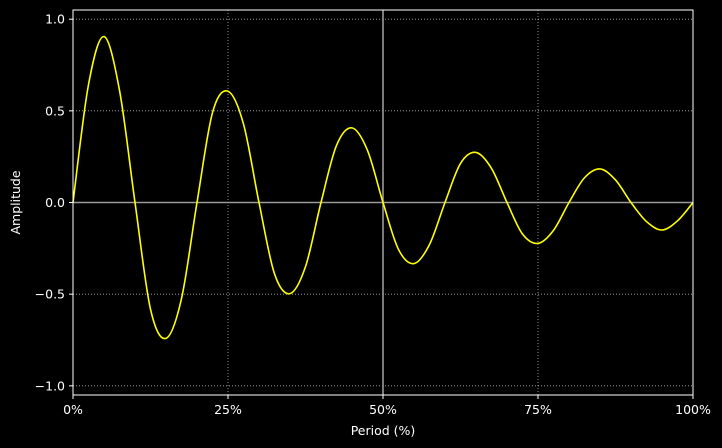 Image resolution: width=722 pixels, height=448 pixels. Describe the element at coordinates (538, 409) in the screenshot. I see `x-tick-label: 75%` at that location.